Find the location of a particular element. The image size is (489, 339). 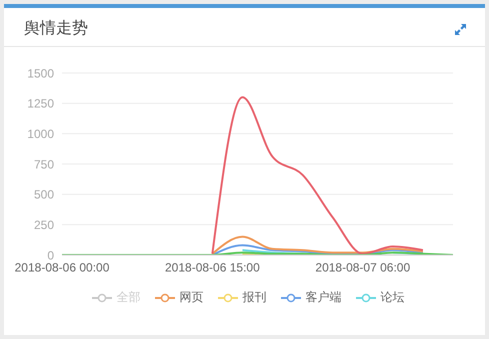

y-tick-label: 1250 is located at coordinates (40, 103).